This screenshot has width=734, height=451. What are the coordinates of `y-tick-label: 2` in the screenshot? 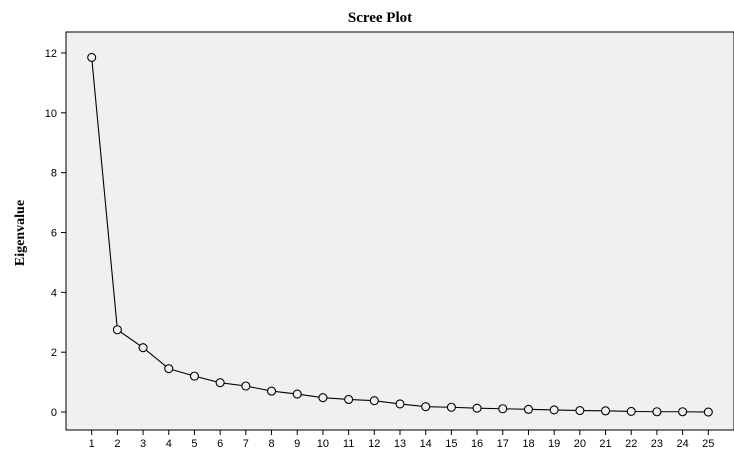 It's located at (54, 353).